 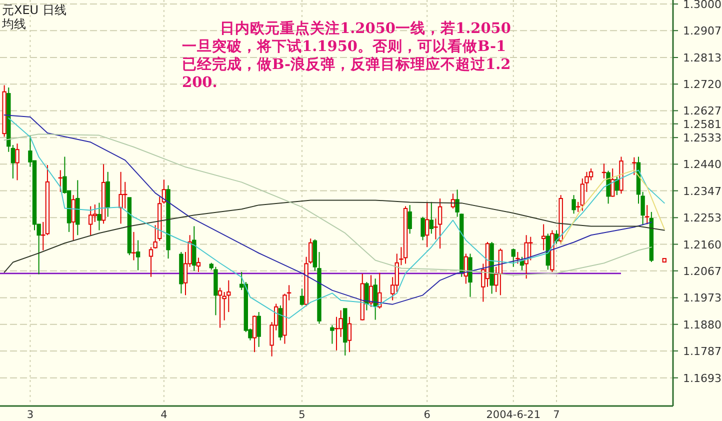 What do you see at coordinates (702, 298) in the screenshot?
I see `y-tick-label: 1.1973` at bounding box center [702, 298].